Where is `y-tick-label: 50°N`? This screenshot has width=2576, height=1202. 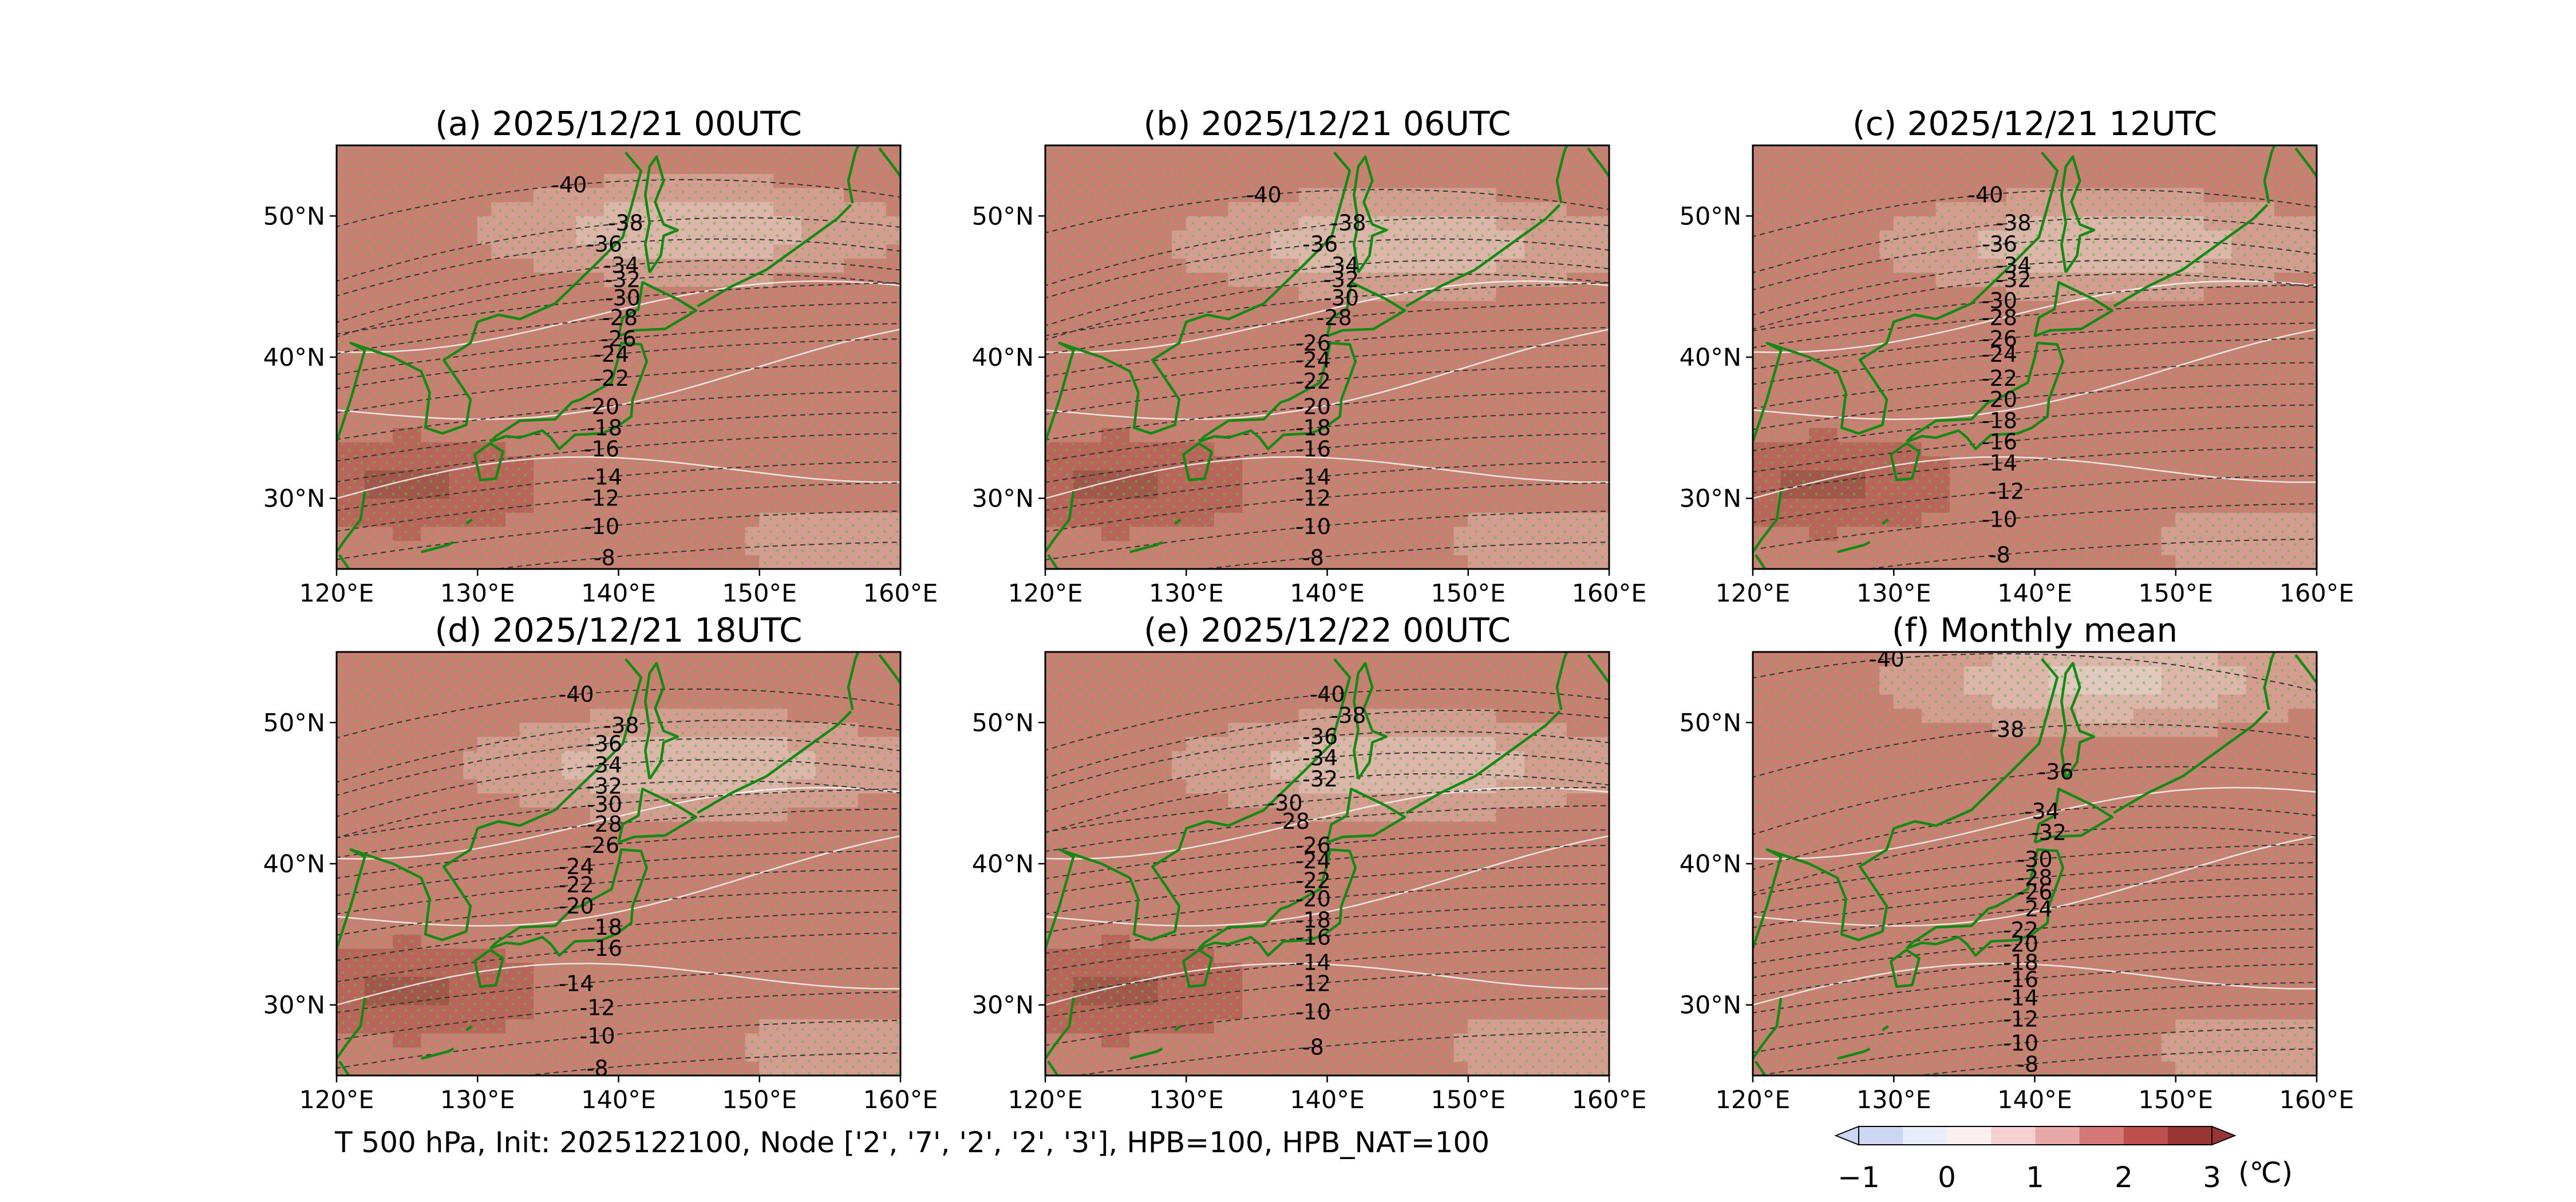 y-tick-label: 50°N is located at coordinates (1003, 217).